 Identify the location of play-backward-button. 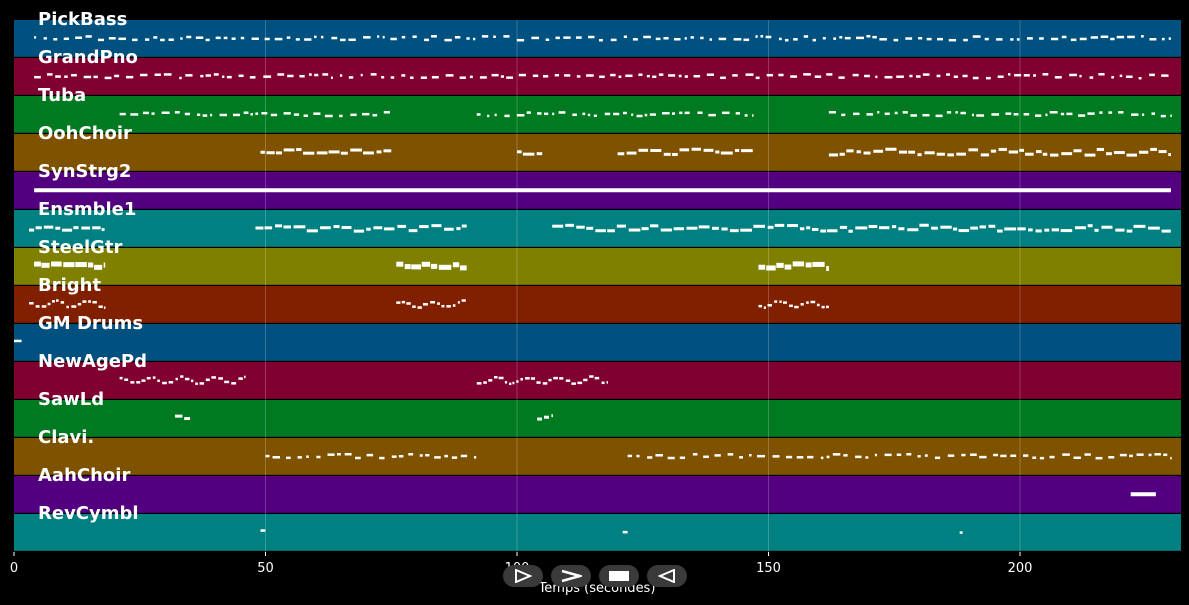
(667, 576).